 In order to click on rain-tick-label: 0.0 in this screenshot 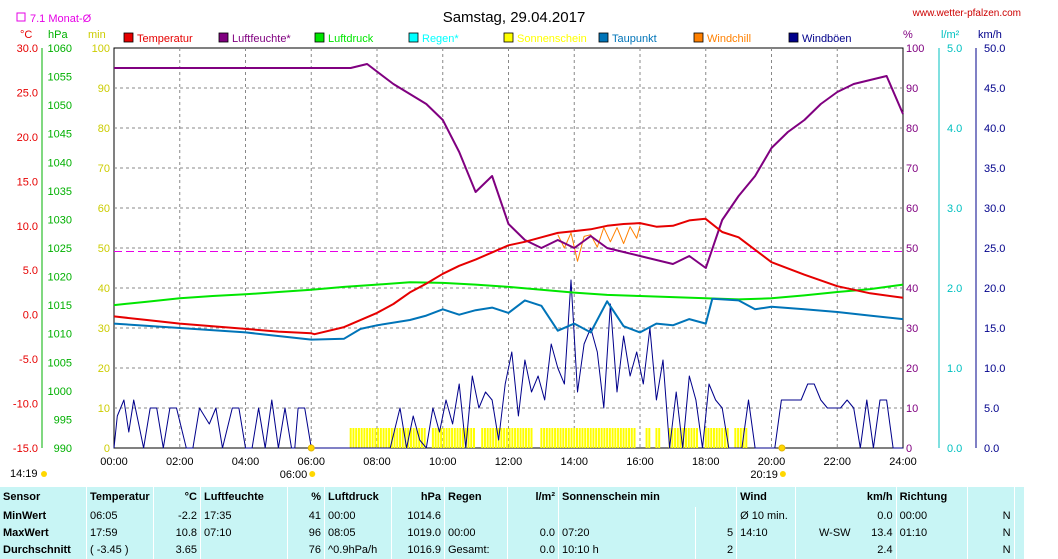, I will do `click(954, 449)`.